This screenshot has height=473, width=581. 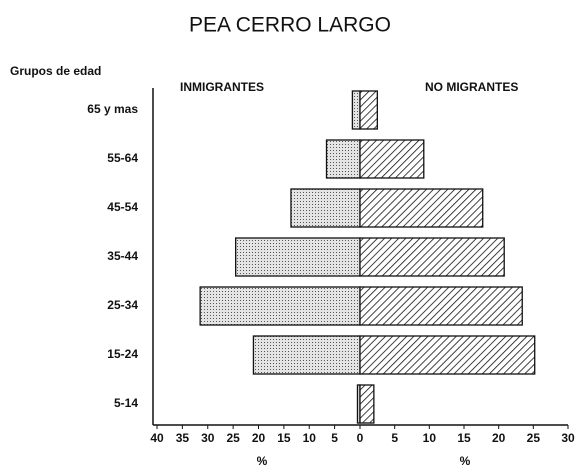 What do you see at coordinates (122, 207) in the screenshot?
I see `y-tick-label: 45-54` at bounding box center [122, 207].